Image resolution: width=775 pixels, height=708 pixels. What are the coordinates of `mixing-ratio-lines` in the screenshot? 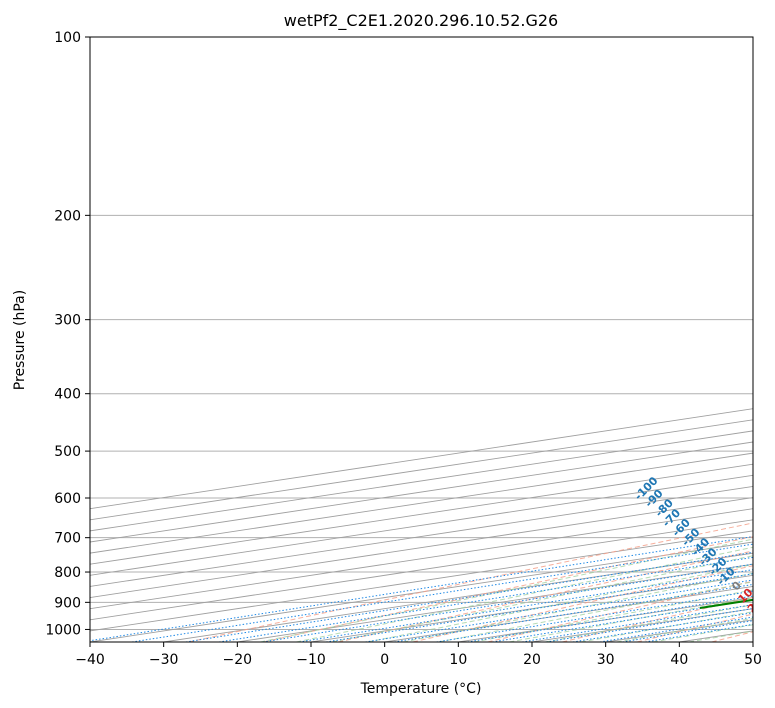 It's located at (421, 589).